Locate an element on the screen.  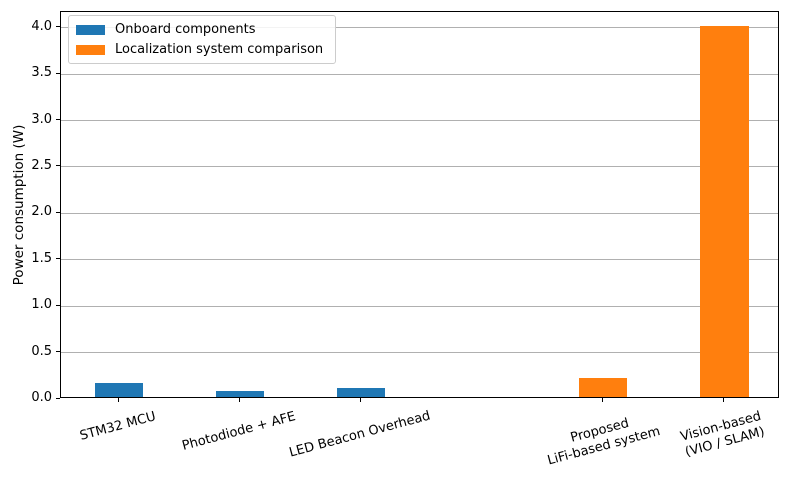
legend-entry-label: Localization system comparison is located at coordinates (219, 49).